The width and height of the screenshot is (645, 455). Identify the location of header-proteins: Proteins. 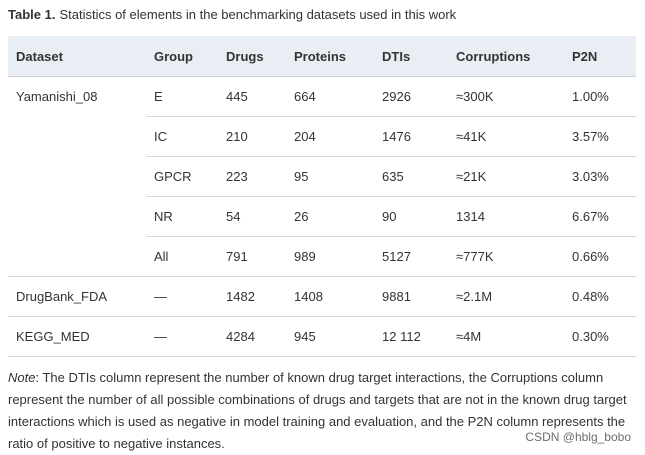
(330, 56).